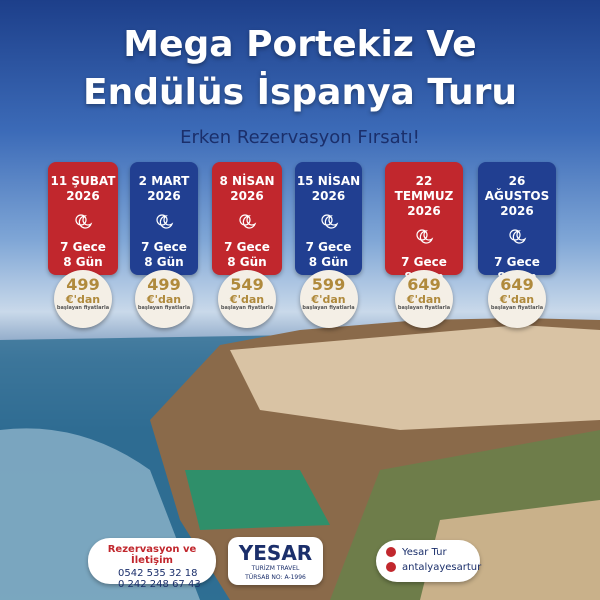 The height and width of the screenshot is (600, 600). Describe the element at coordinates (275, 577) in the screenshot. I see `license: TÜRSAB NO: A-1996` at that location.